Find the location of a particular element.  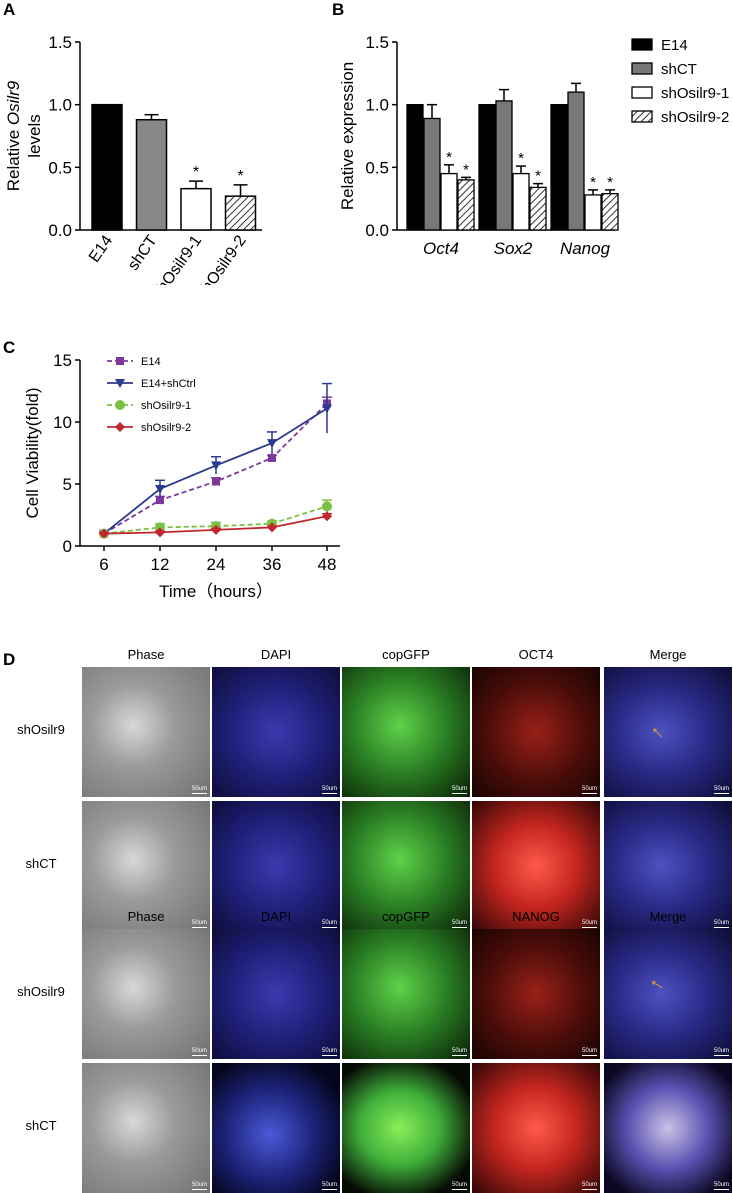

chart-c-y-tick-label: 0 is located at coordinates (67, 546).